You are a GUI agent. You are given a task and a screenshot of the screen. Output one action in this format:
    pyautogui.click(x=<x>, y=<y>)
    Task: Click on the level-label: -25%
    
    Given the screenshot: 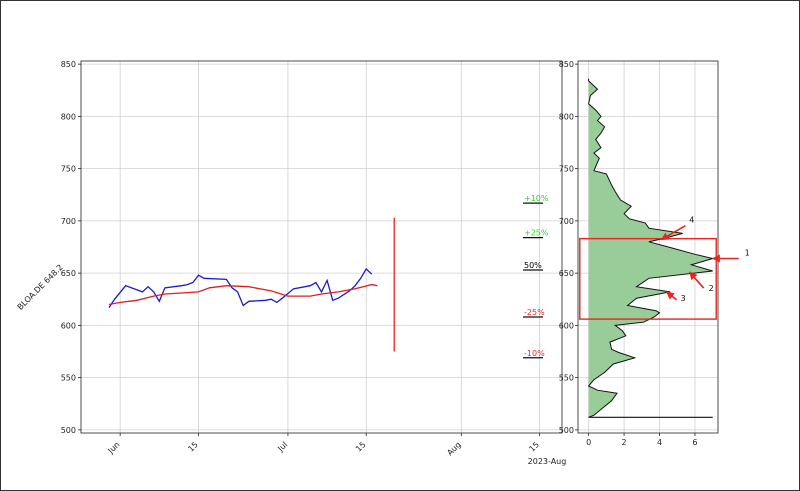 What is the action you would take?
    pyautogui.click(x=534, y=312)
    